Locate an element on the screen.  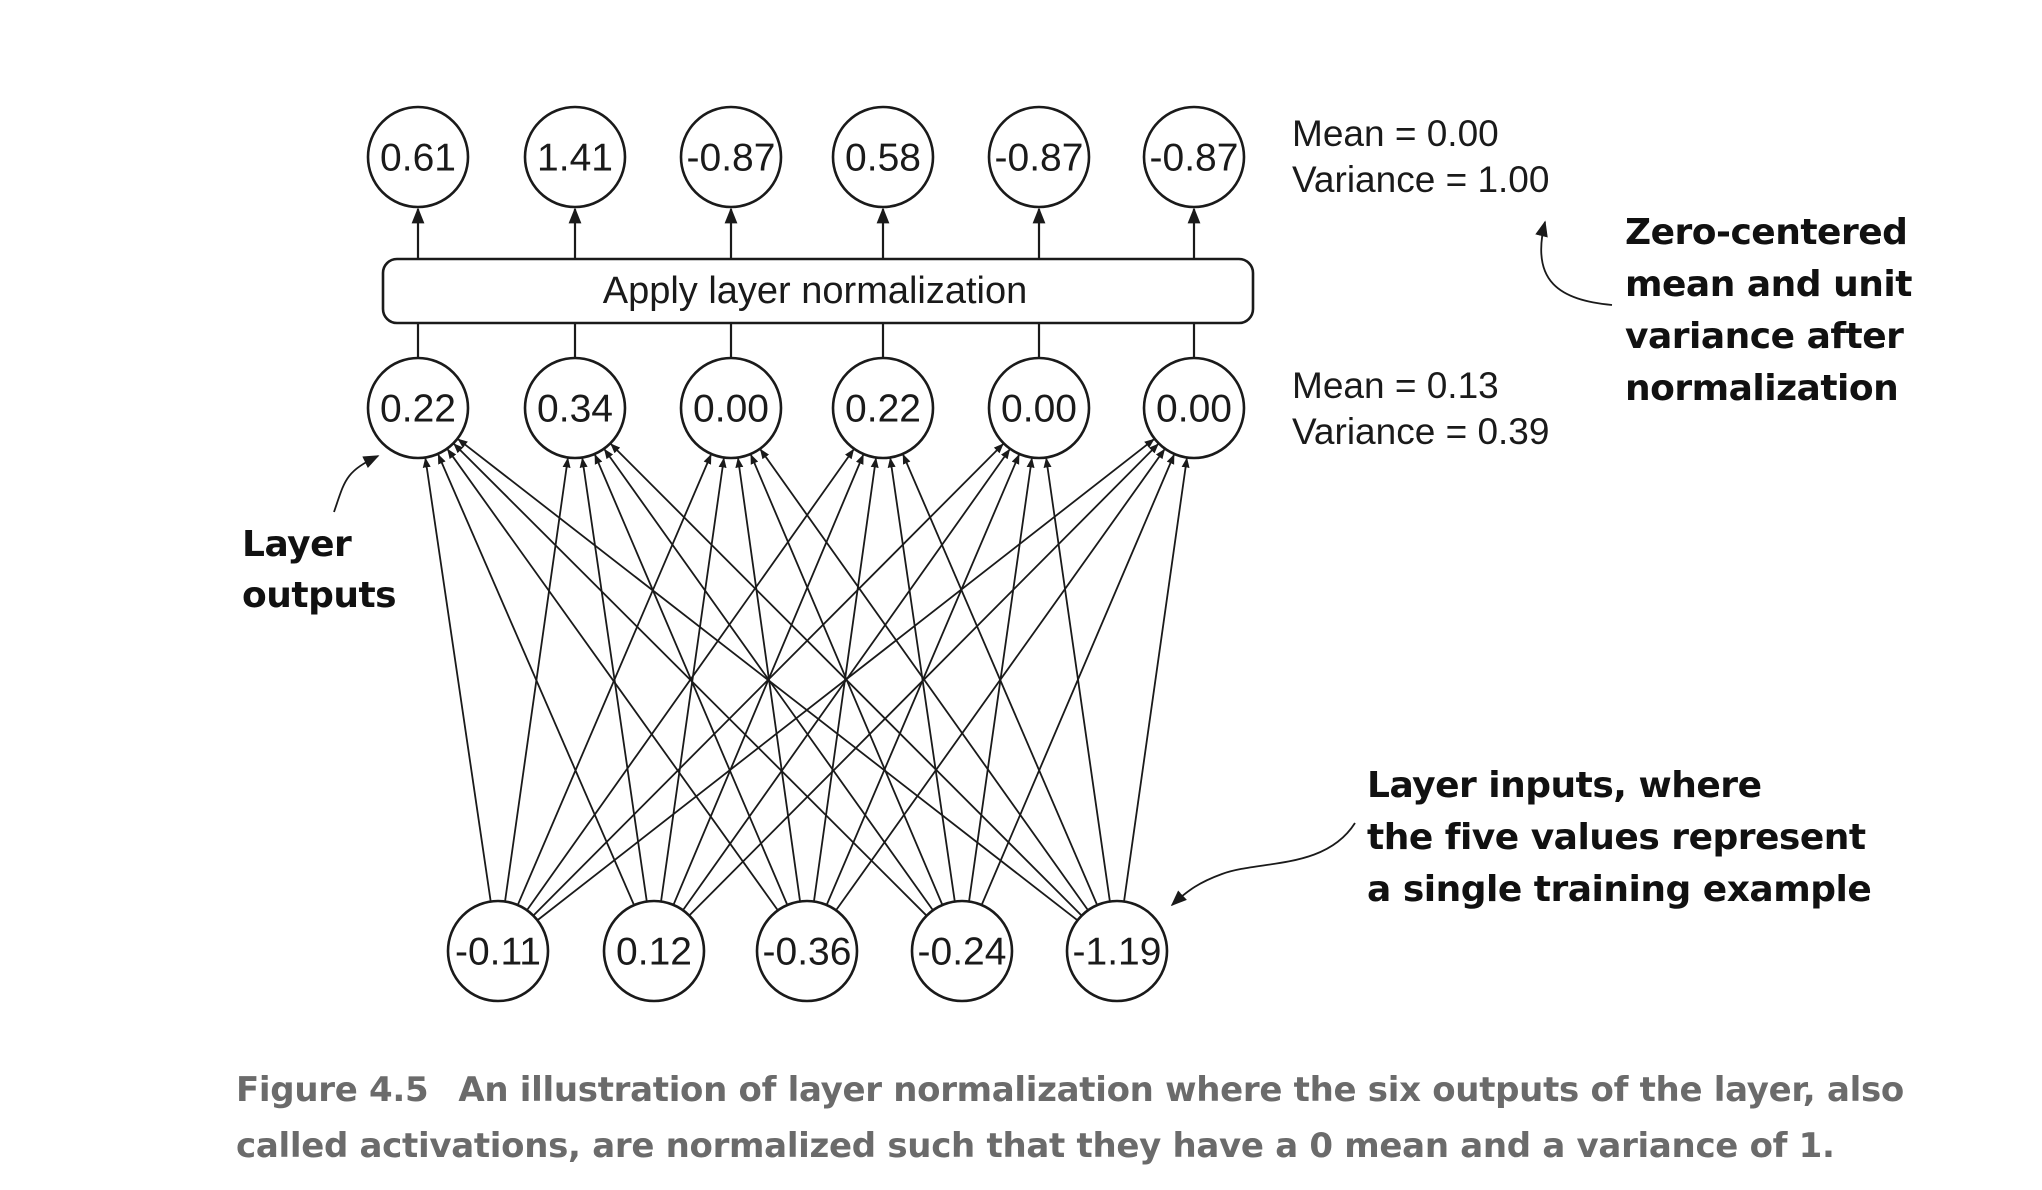
stats-after-mean: Mean = 0.00 is located at coordinates (1395, 133).